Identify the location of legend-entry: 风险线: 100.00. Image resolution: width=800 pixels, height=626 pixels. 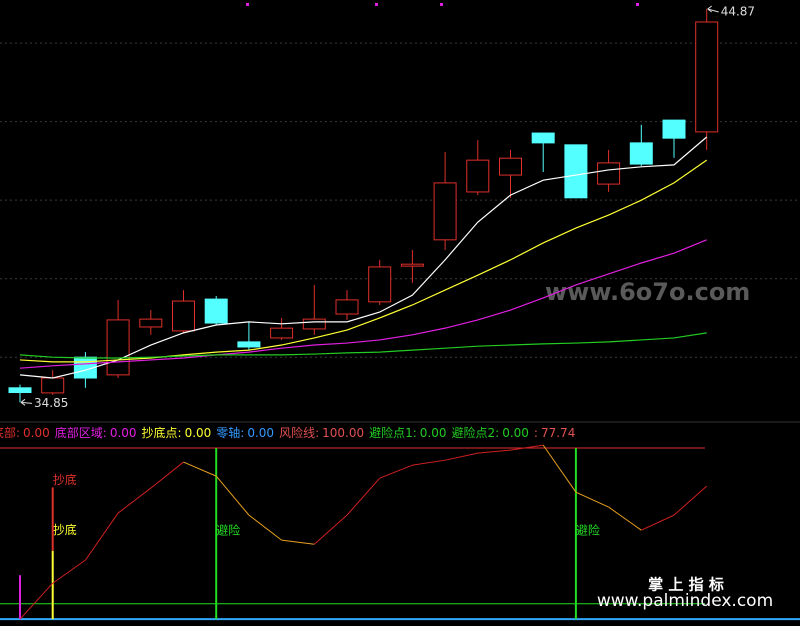
(321, 432).